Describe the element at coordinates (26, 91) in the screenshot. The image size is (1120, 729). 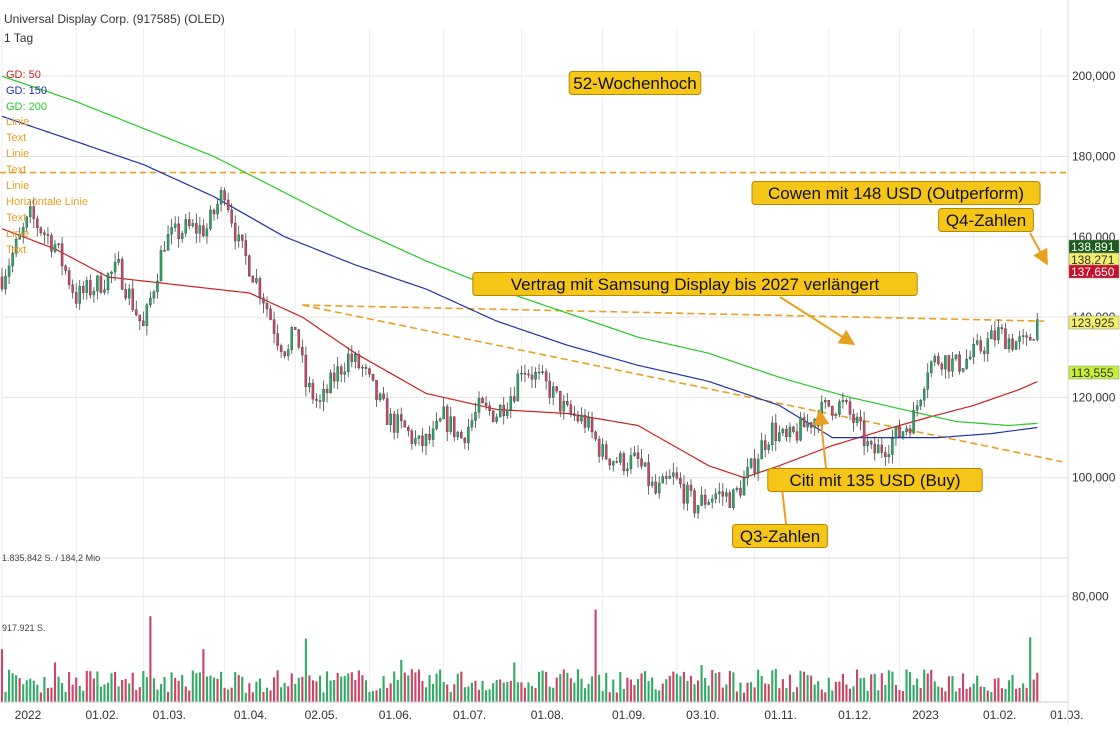
I see `legend-gd150: GD: 150` at that location.